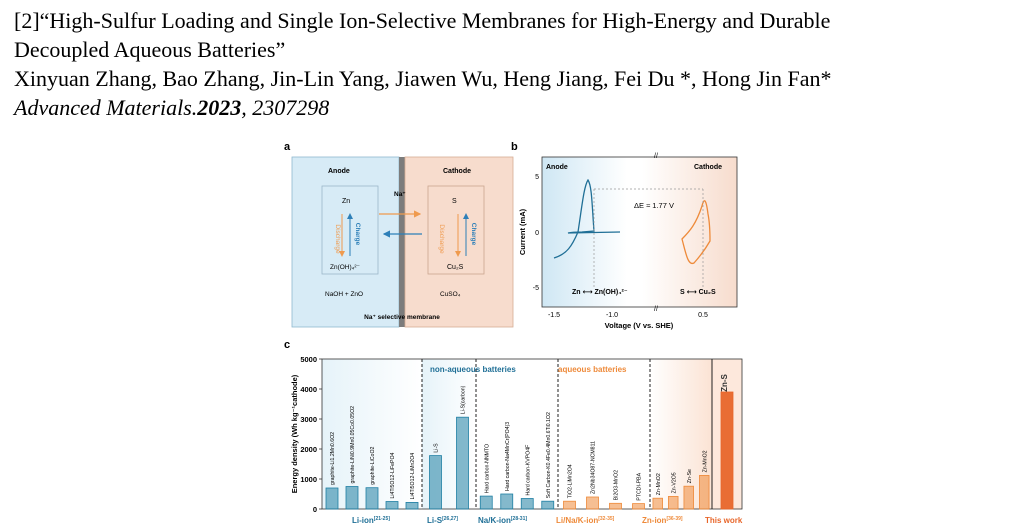 Image resolution: width=1024 pixels, height=531 pixels. I want to click on paper-citation: Advanced Materials.2023, 2307298, so click(514, 107).